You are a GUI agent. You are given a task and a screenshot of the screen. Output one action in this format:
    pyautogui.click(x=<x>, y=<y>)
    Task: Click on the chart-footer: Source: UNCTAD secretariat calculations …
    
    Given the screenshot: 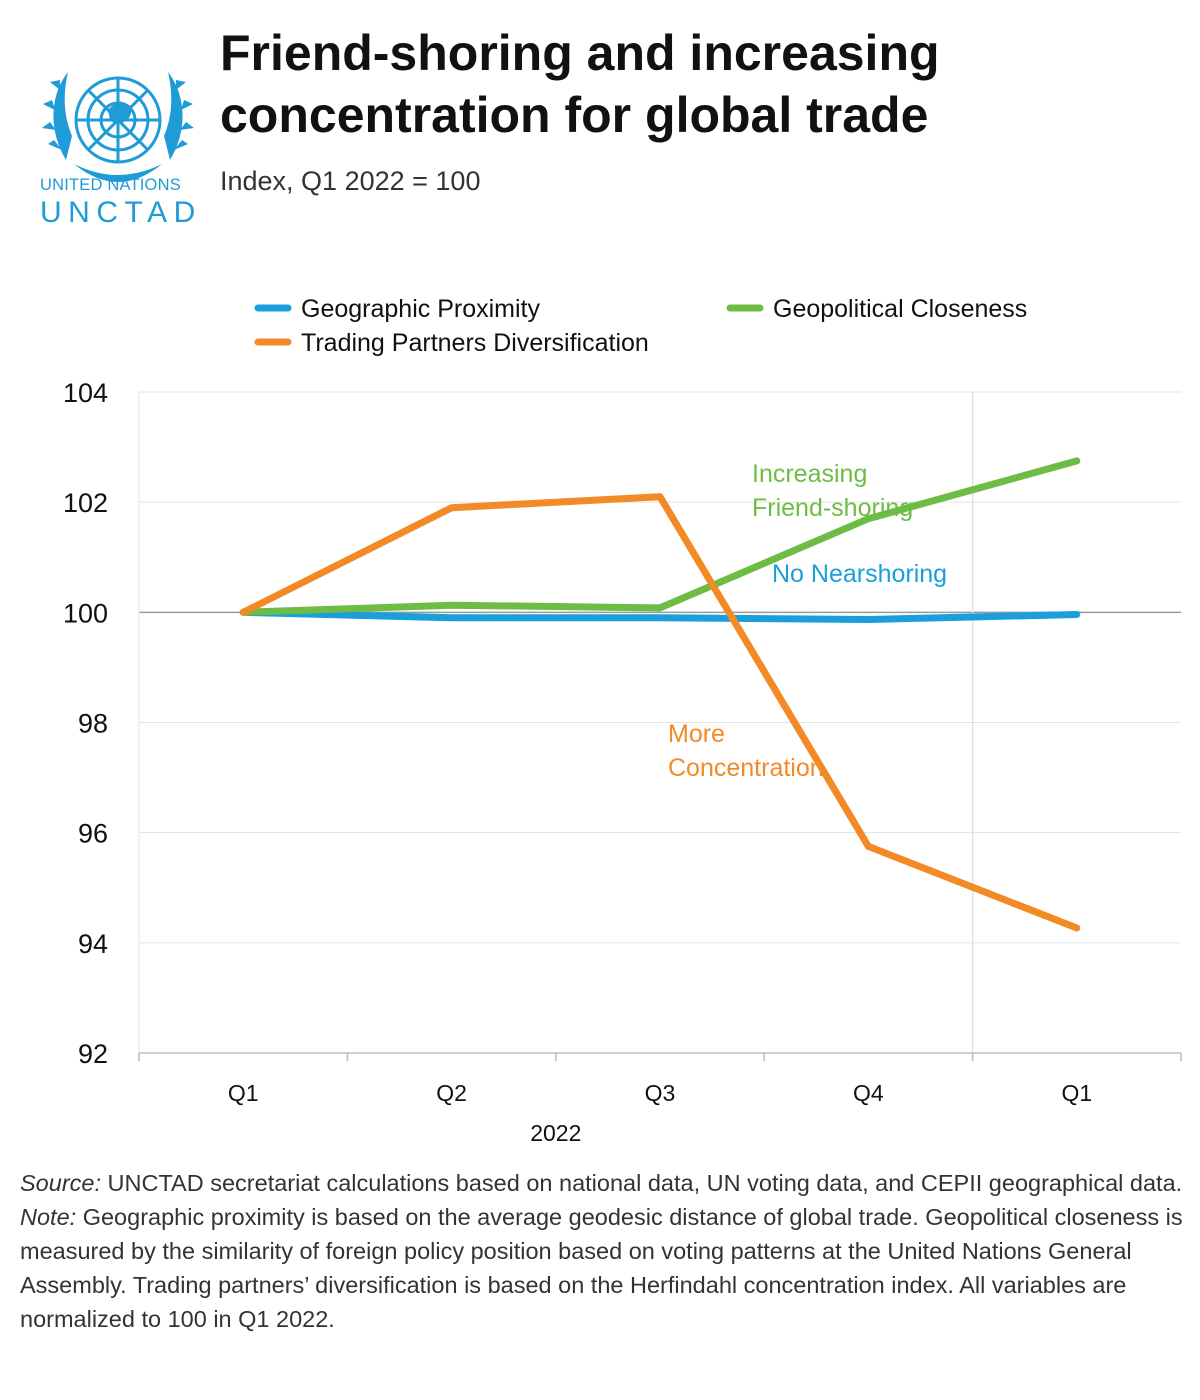 What is the action you would take?
    pyautogui.click(x=602, y=1251)
    